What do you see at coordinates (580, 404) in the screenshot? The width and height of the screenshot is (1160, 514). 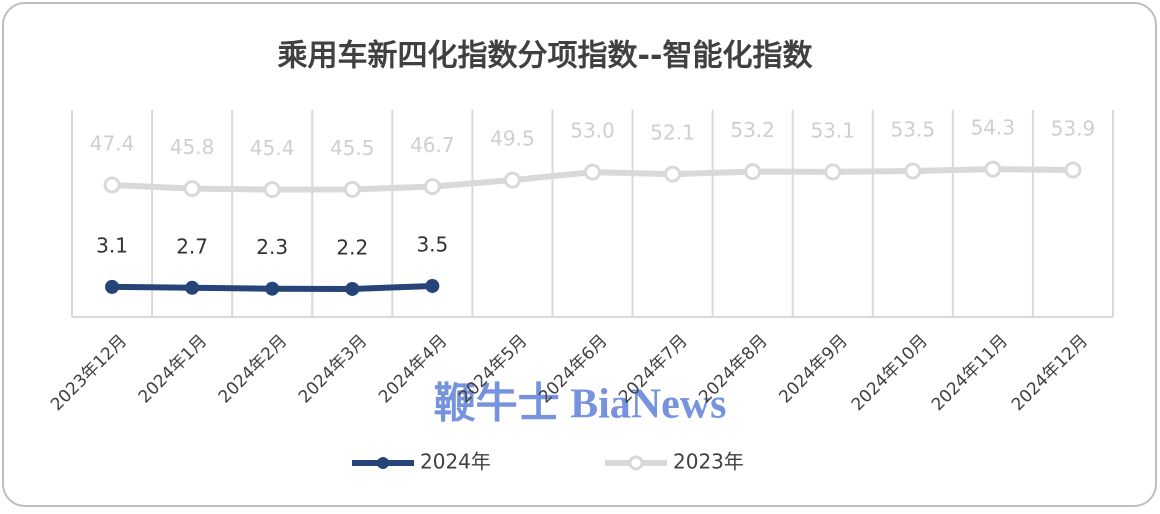 I see `watermark: 鞭牛士 BiaNews` at bounding box center [580, 404].